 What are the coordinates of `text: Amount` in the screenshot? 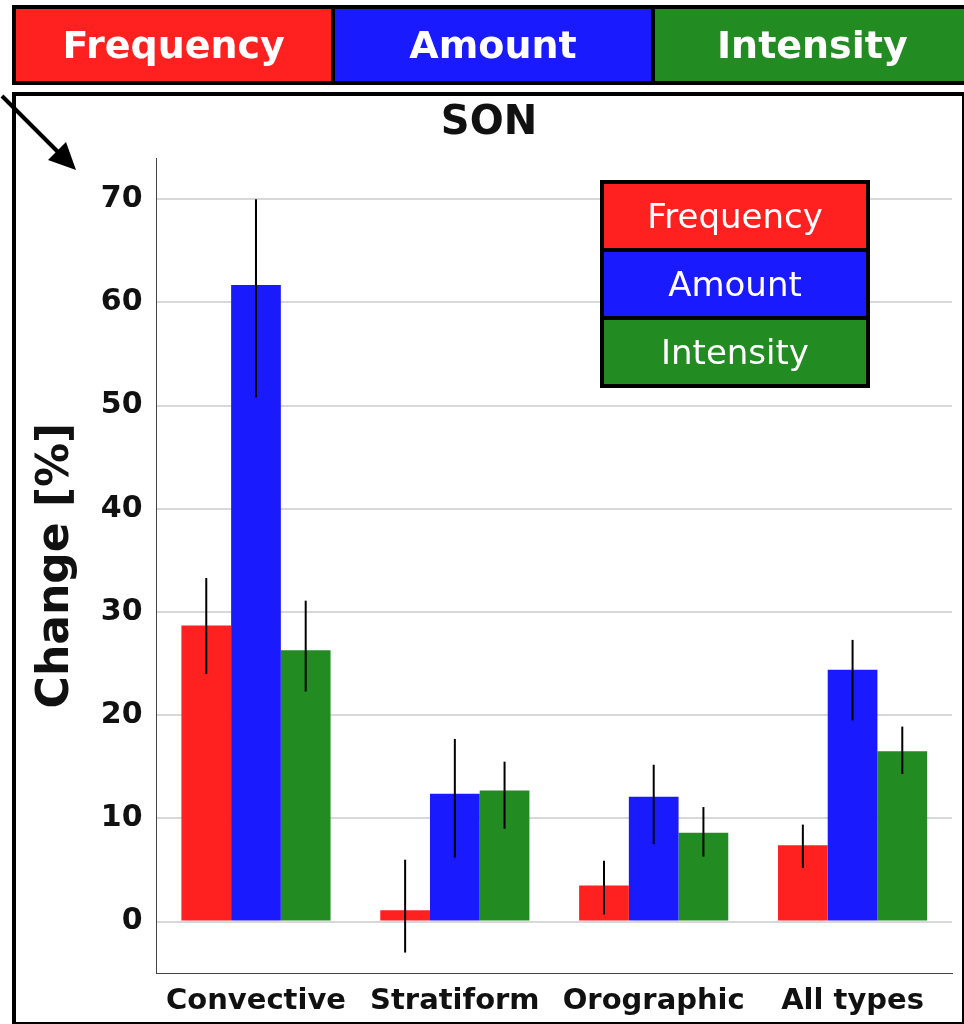 It's located at (493, 45).